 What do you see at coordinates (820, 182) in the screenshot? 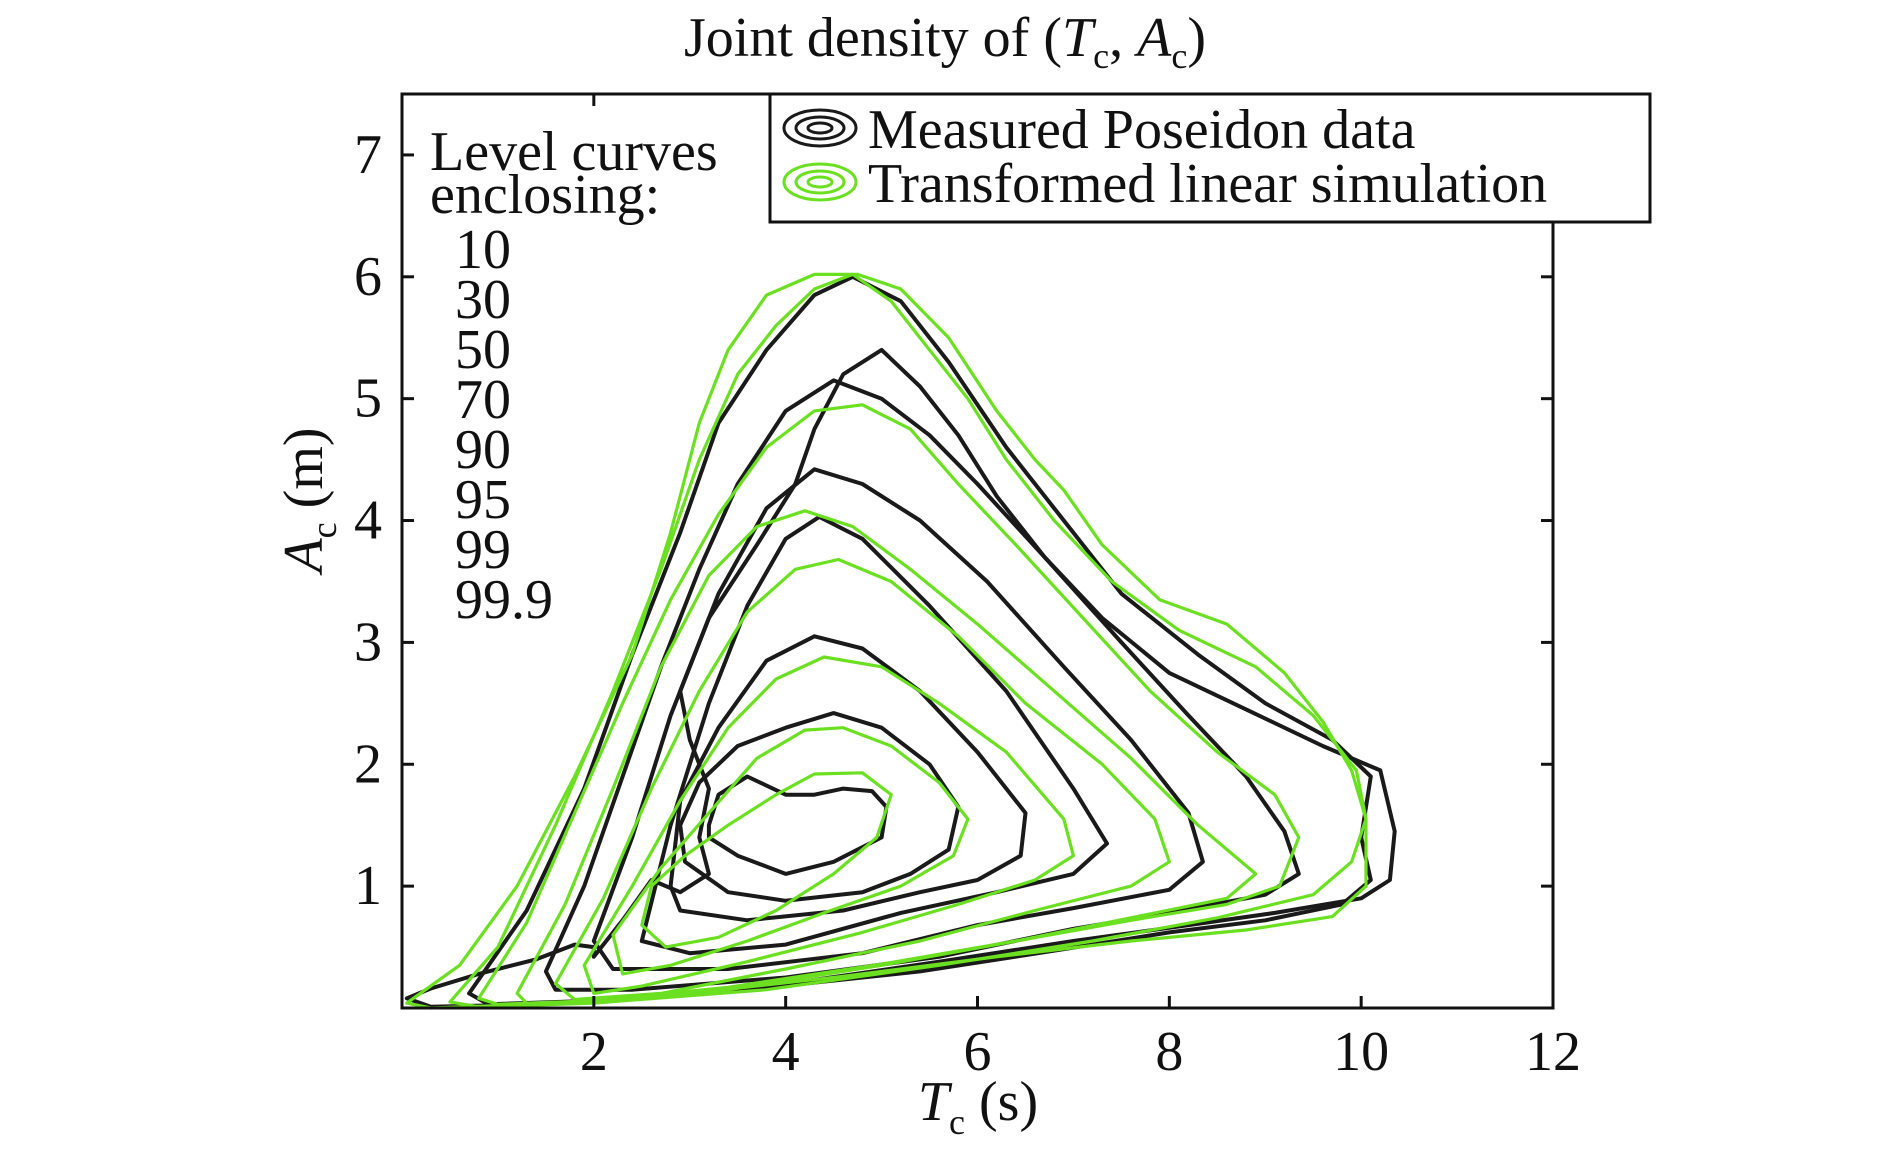
I see `legend-icon-simulation` at bounding box center [820, 182].